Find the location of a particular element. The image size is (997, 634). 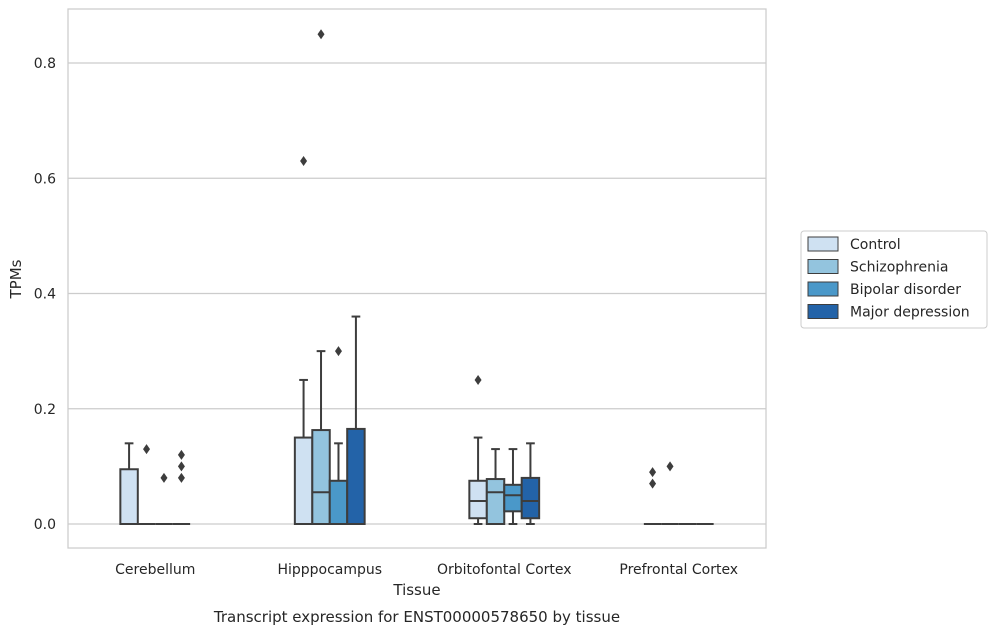

legend-item: Bipolar disorder is located at coordinates (884, 289).